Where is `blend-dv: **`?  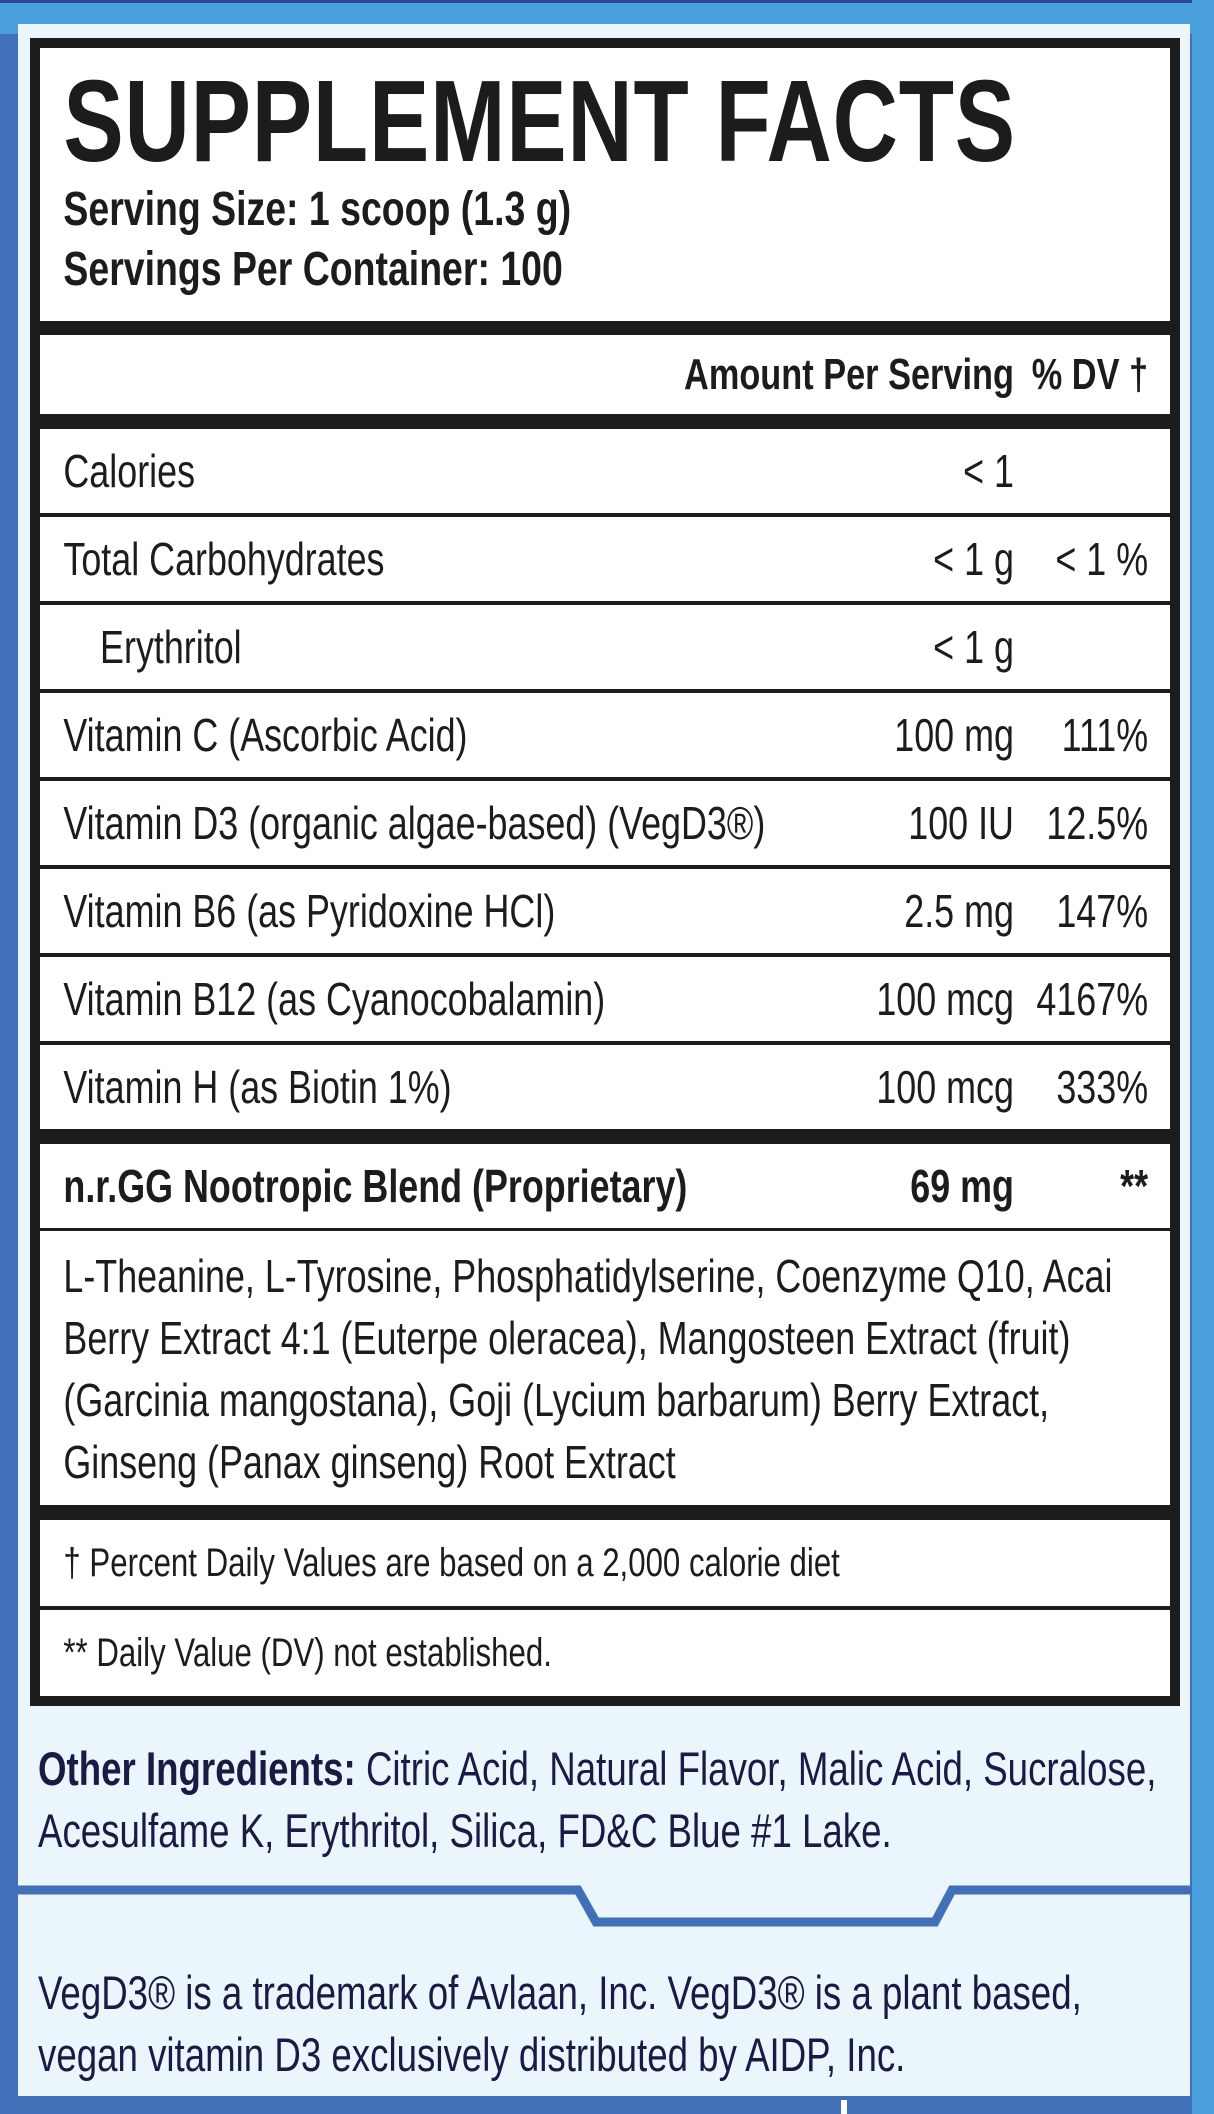
blend-dv: ** is located at coordinates (1134, 1186).